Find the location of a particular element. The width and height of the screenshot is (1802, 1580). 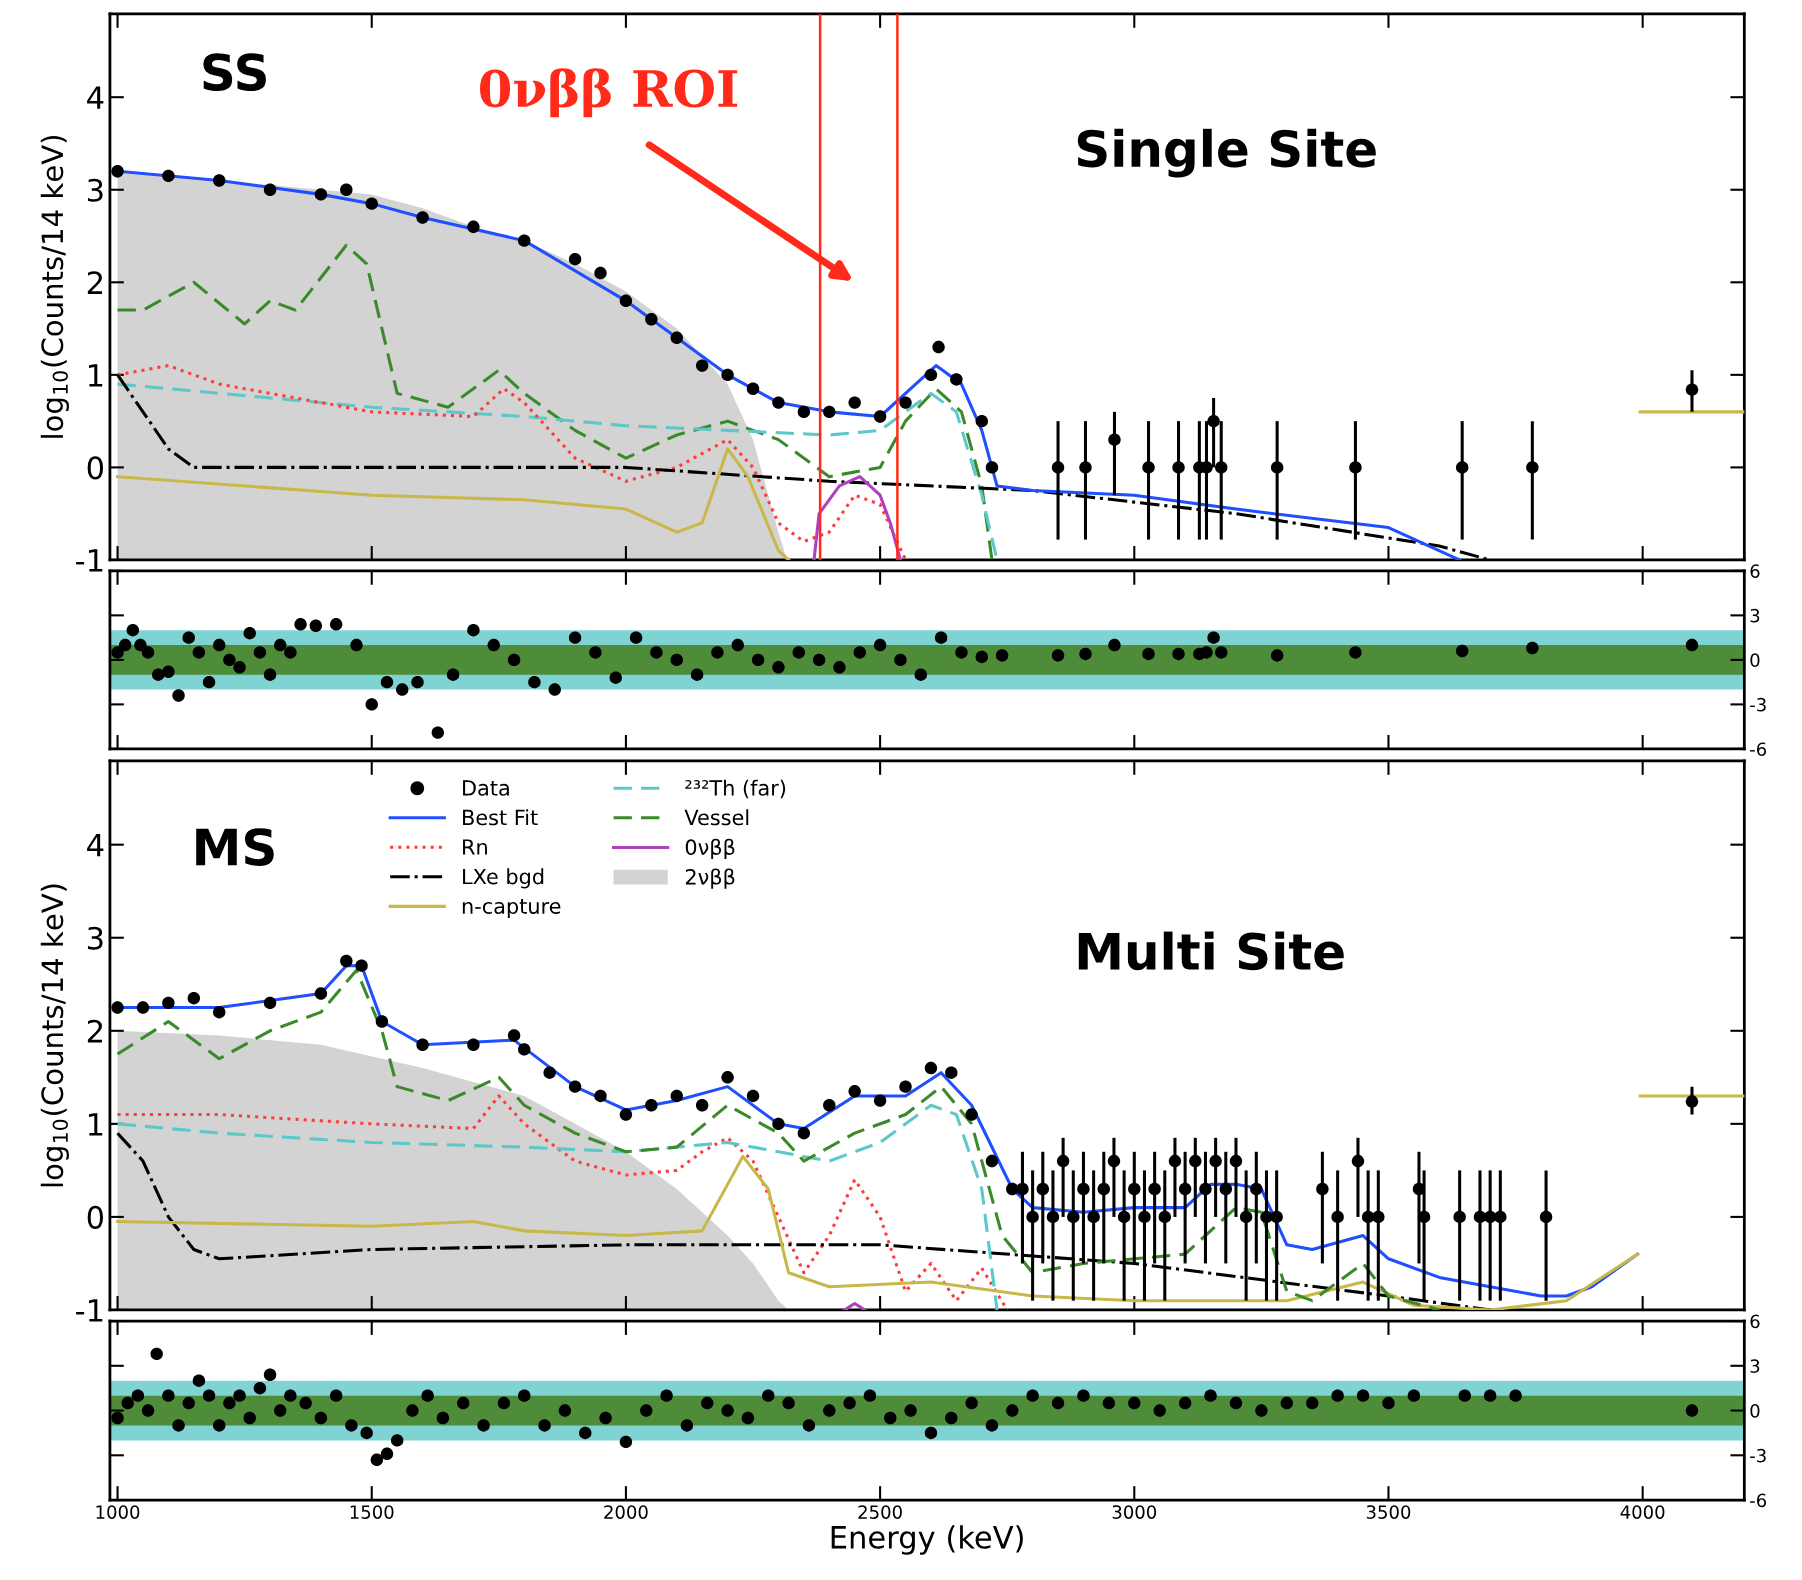

y-tick-label: 1 is located at coordinates (95, 375).